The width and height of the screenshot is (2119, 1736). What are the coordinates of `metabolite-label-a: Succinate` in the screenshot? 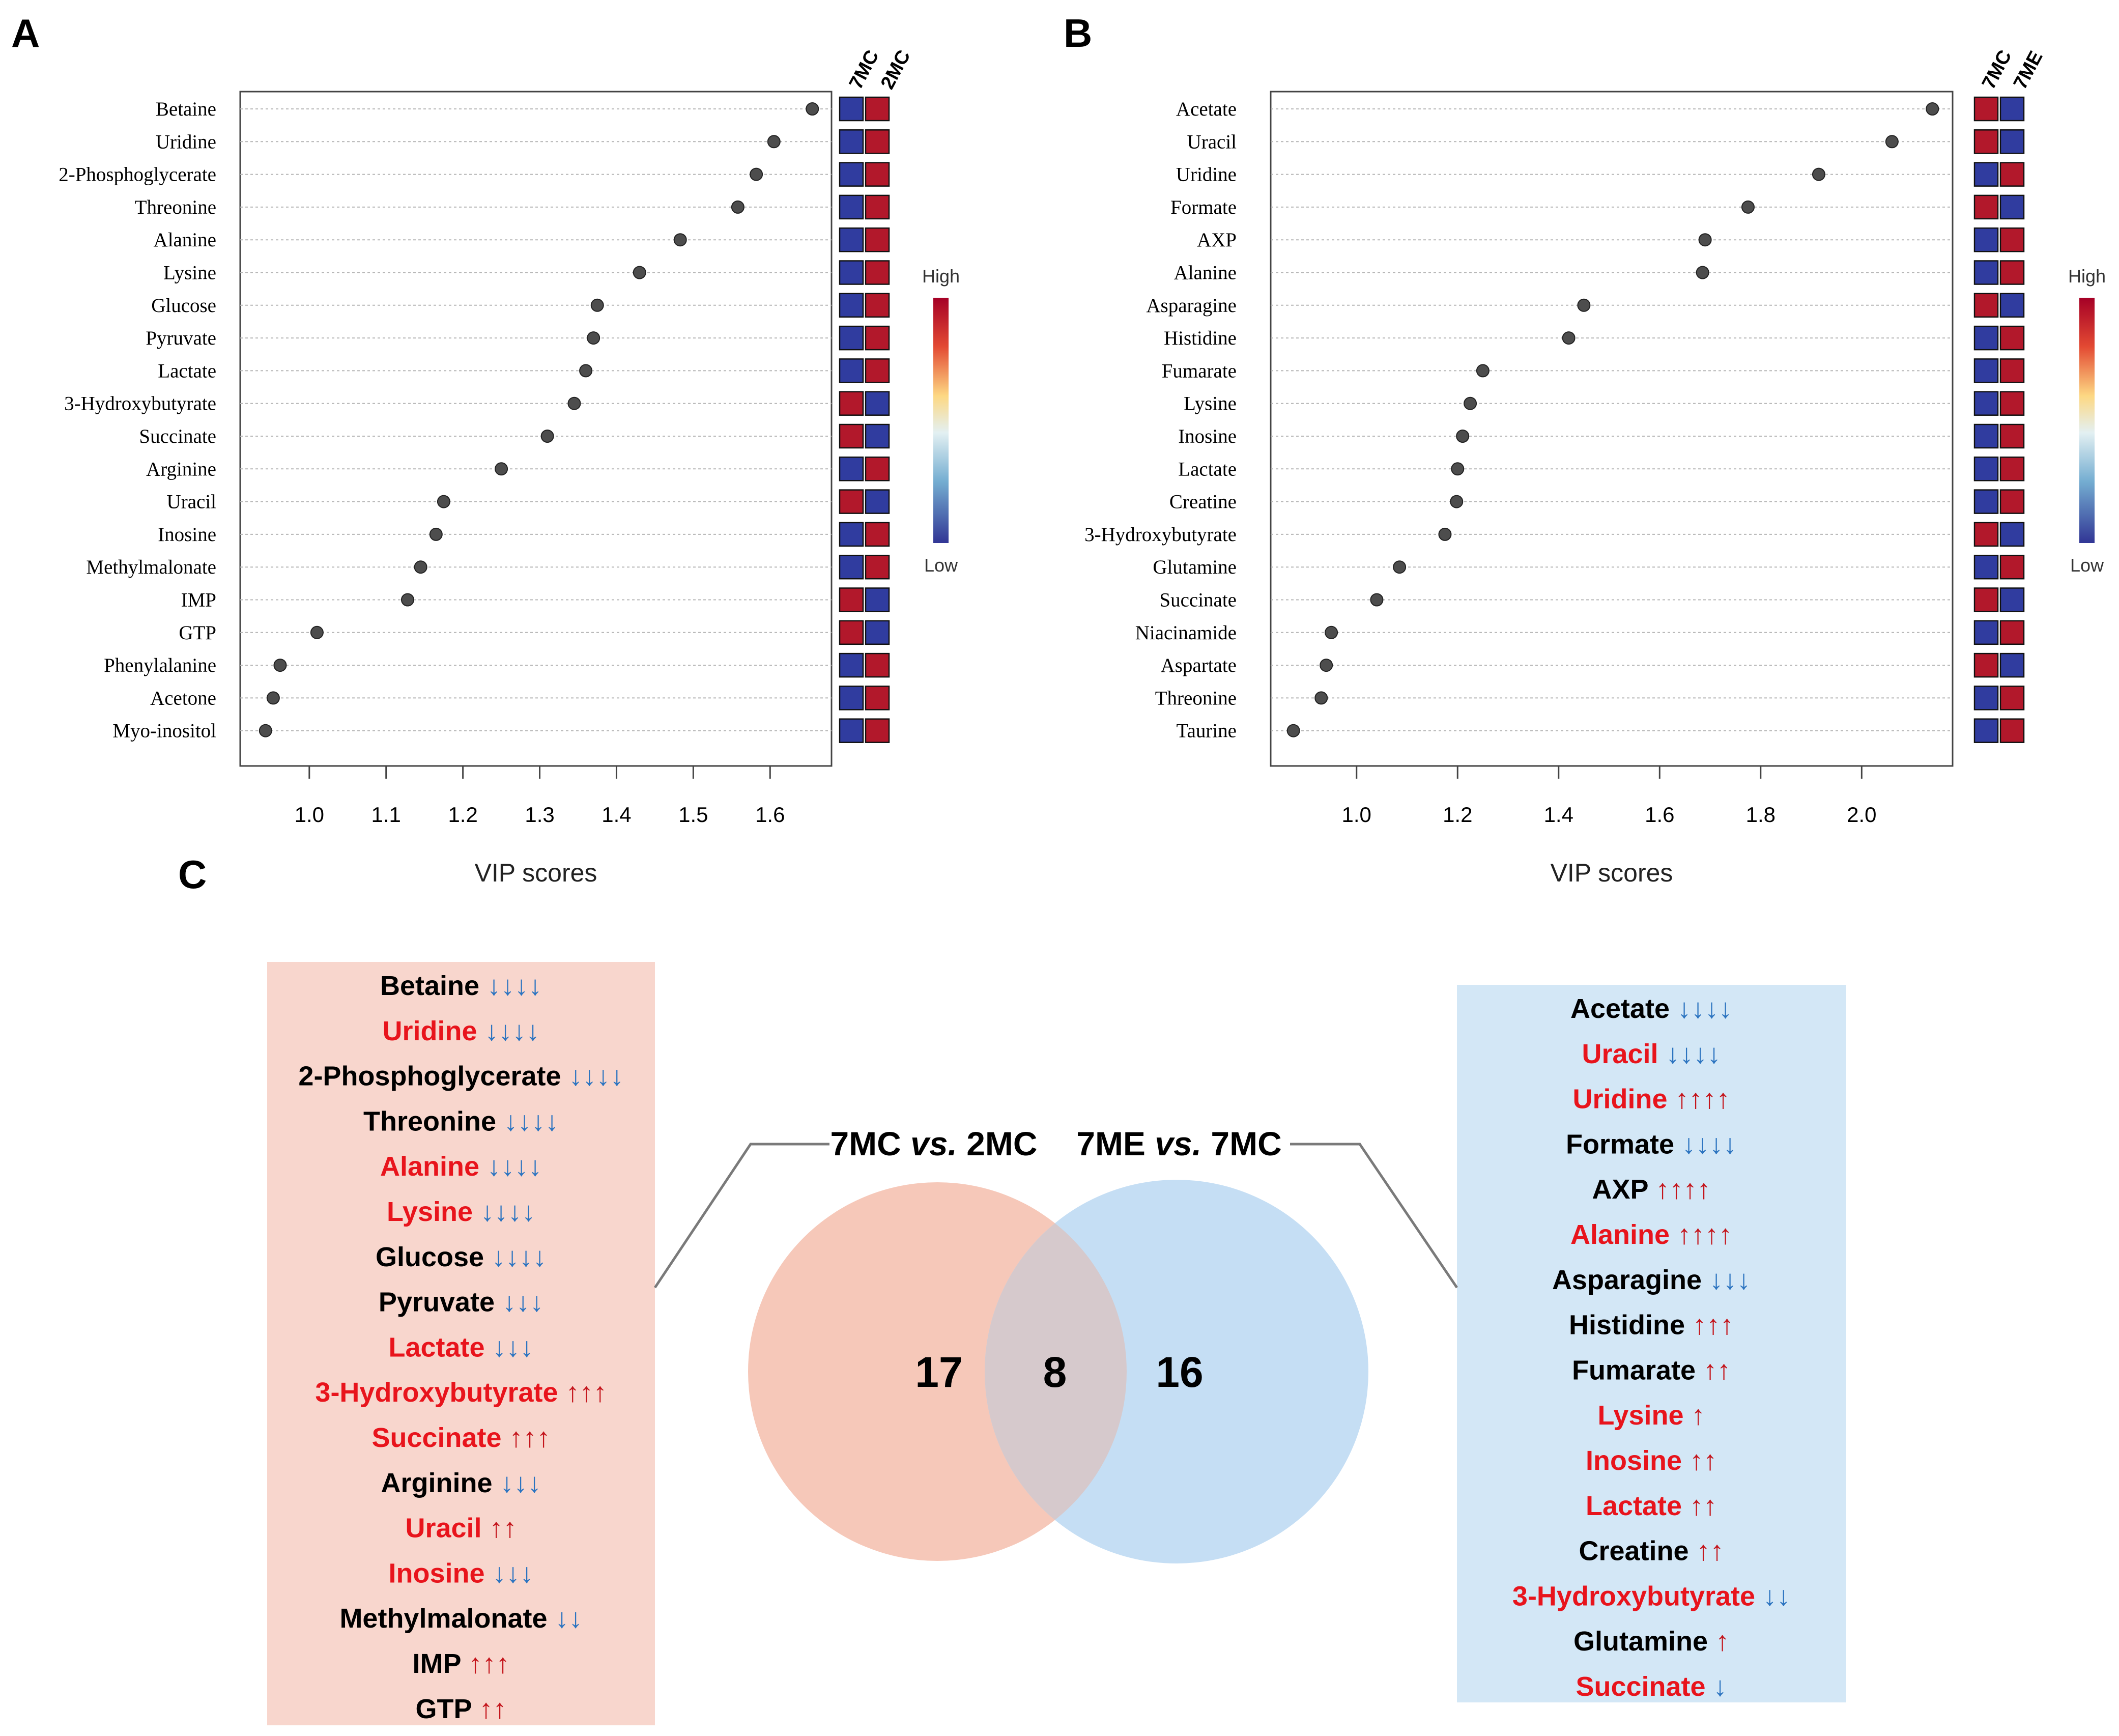 It's located at (177, 436).